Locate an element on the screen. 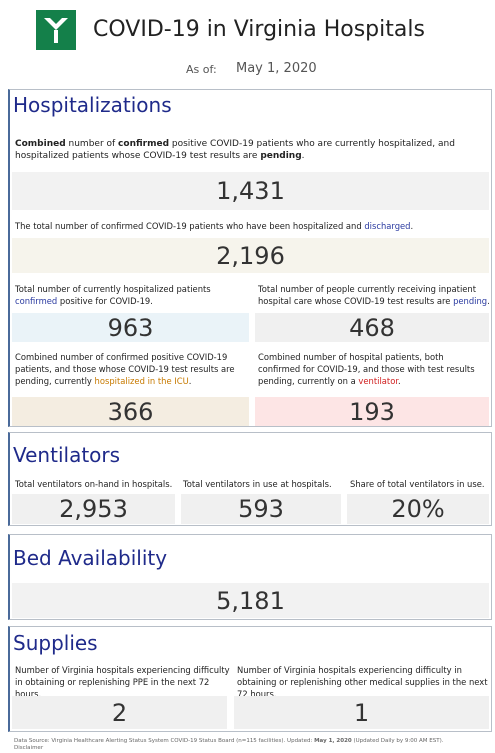  value-box: 963 is located at coordinates (130, 327).